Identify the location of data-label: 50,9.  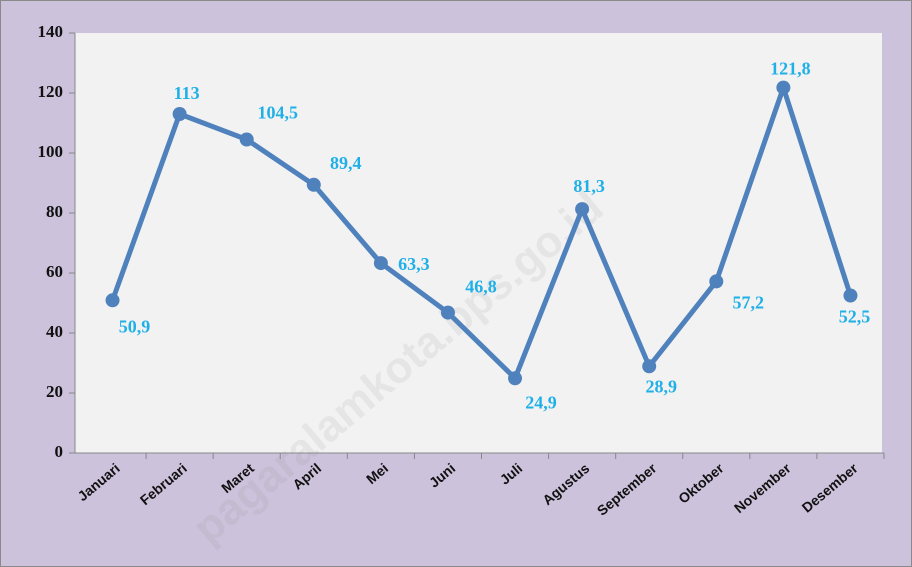
(135, 326).